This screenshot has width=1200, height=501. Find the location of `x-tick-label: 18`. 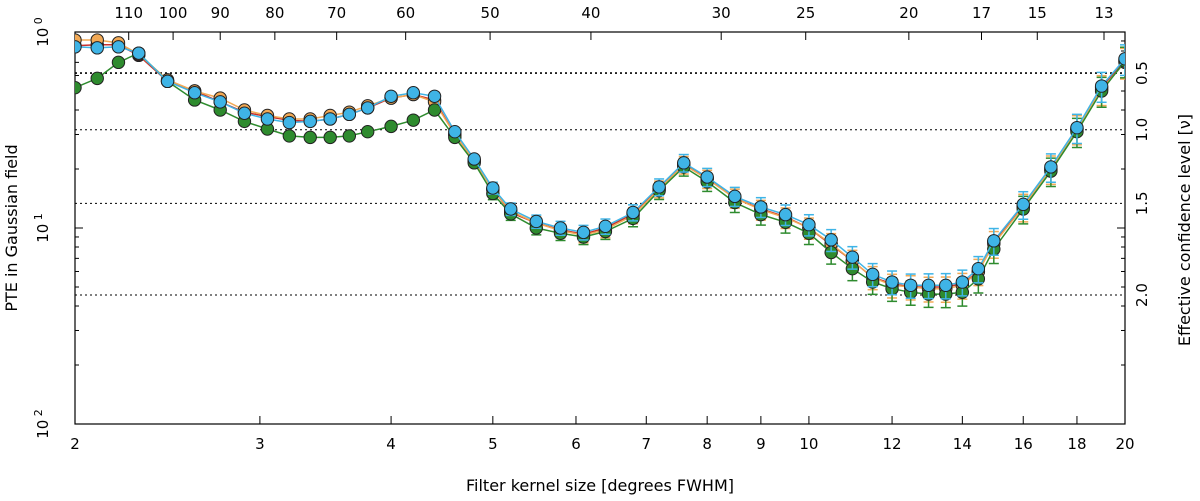

x-tick-label: 18 is located at coordinates (1076, 444).